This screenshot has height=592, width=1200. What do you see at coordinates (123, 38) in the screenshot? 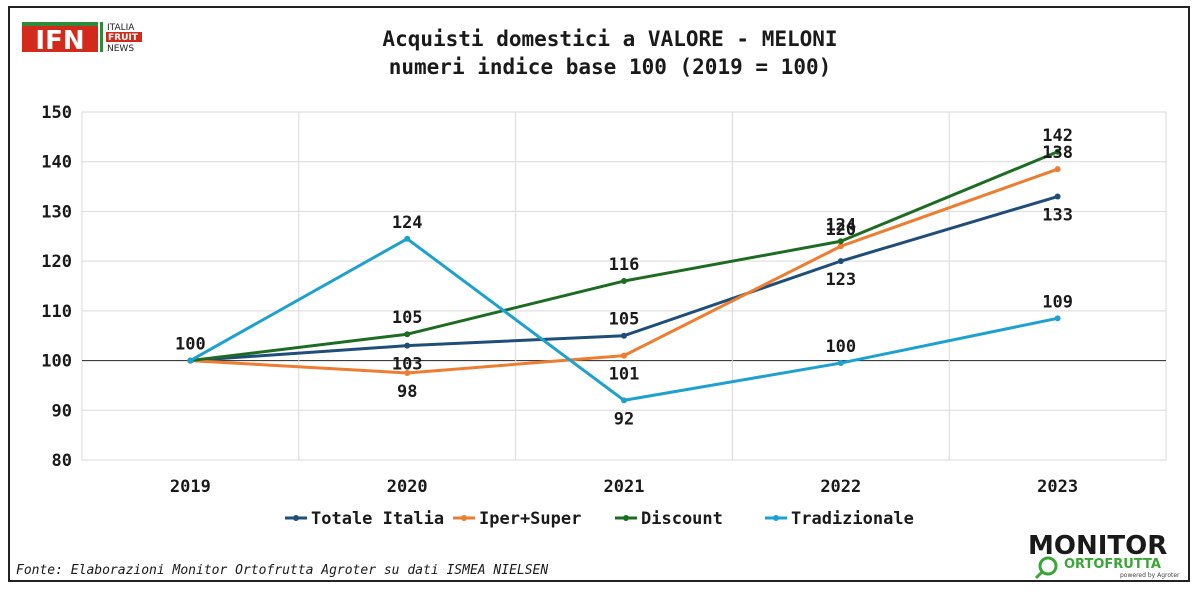
I see `ifn-logo-line-2: FRUIT` at bounding box center [123, 38].